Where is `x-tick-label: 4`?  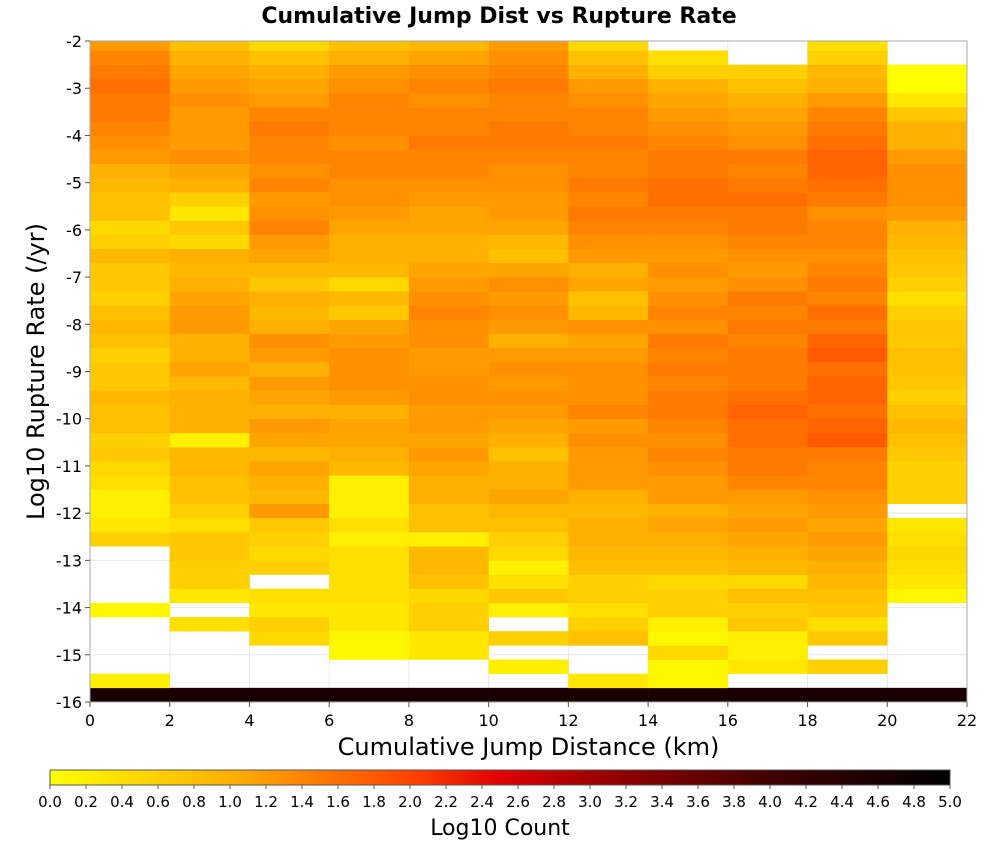
x-tick-label: 4 is located at coordinates (249, 720).